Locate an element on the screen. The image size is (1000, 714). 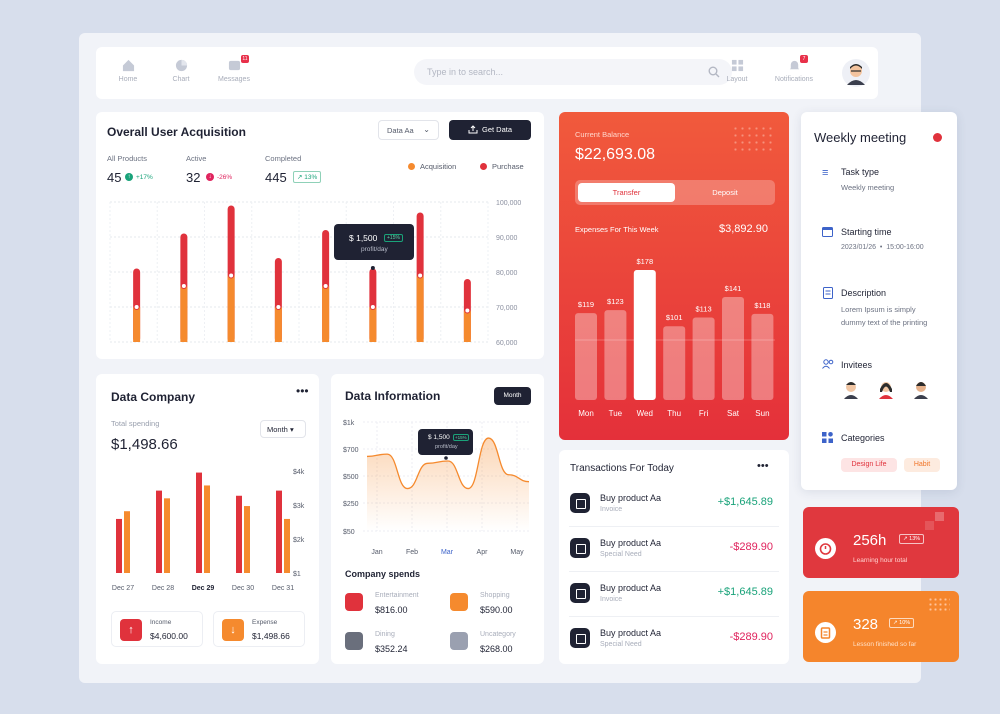
x-tick-label: Dec 29 is located at coordinates (203, 588).